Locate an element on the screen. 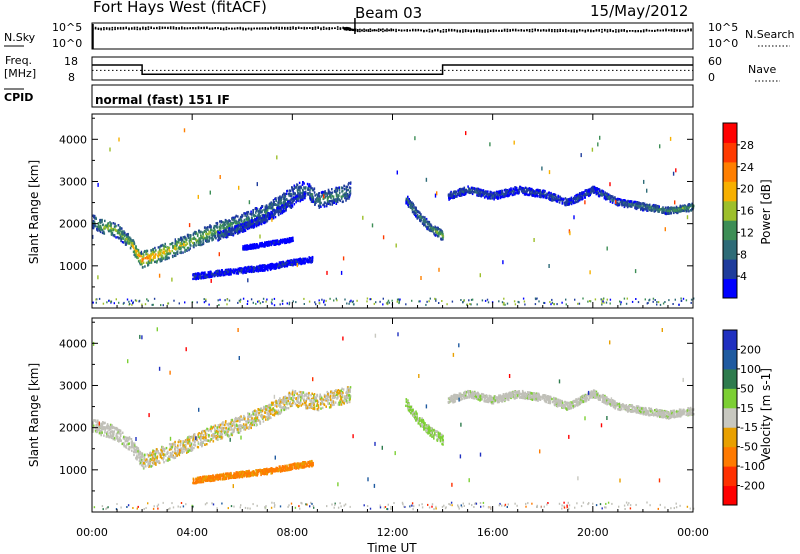  beam-label: Beam 03 is located at coordinates (388, 13).